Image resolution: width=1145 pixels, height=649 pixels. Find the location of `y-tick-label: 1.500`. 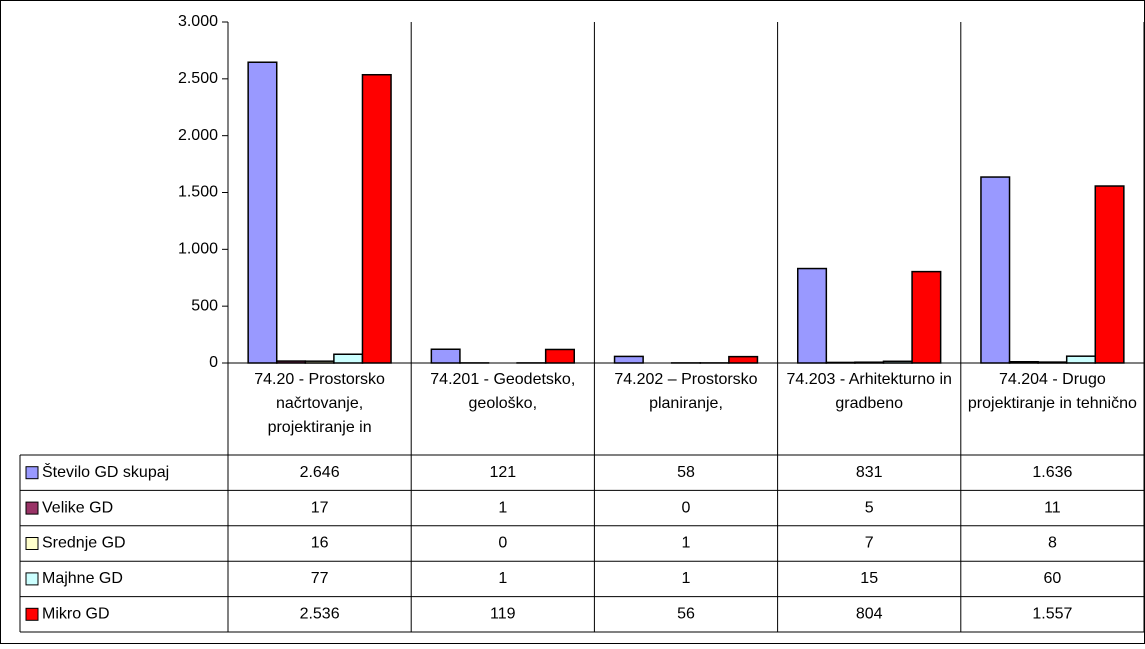

y-tick-label: 1.500 is located at coordinates (198, 192).